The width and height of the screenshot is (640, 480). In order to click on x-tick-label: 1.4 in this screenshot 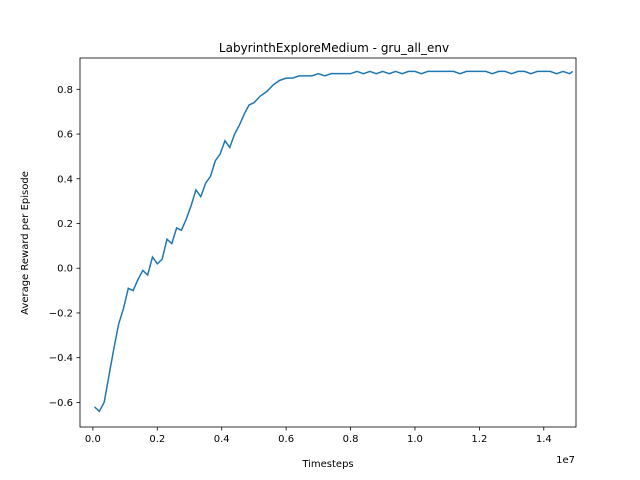, I will do `click(544, 439)`.